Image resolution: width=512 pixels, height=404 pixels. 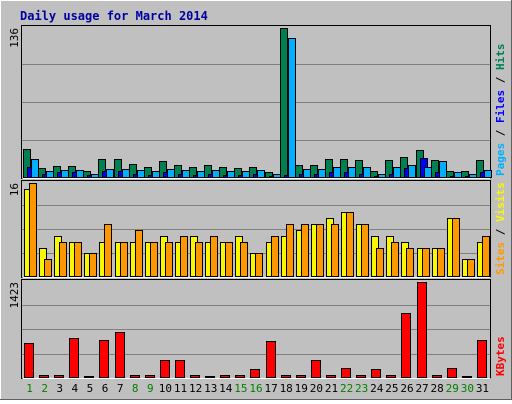 I want to click on x-tick-label: 26, so click(x=406, y=388).